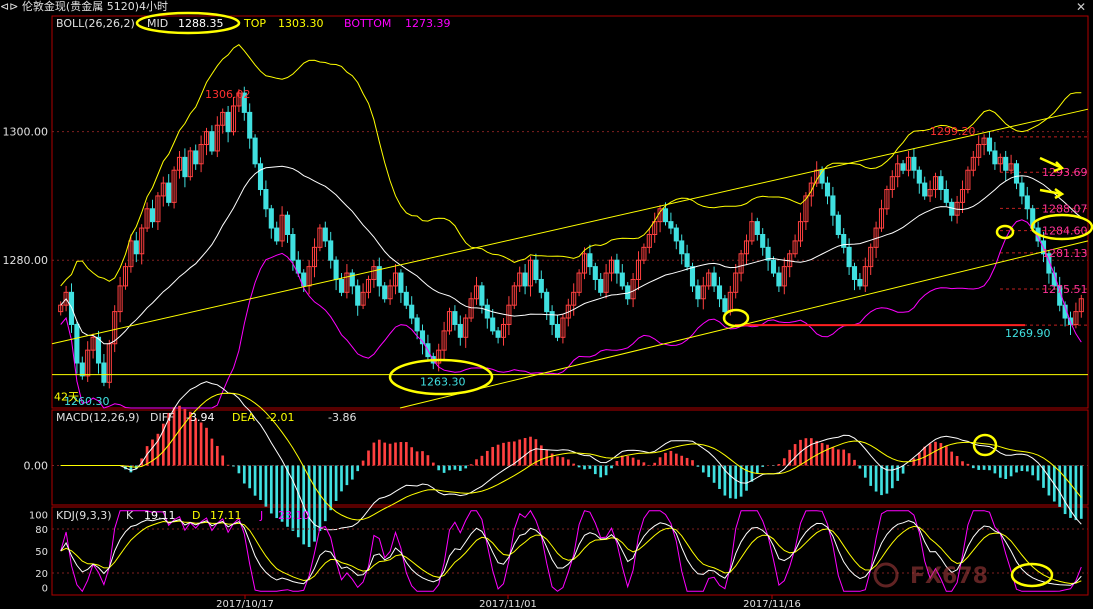 The height and width of the screenshot is (609, 1093). Describe the element at coordinates (1028, 333) in the screenshot. I see `price-annotation-label: 1269.90` at that location.